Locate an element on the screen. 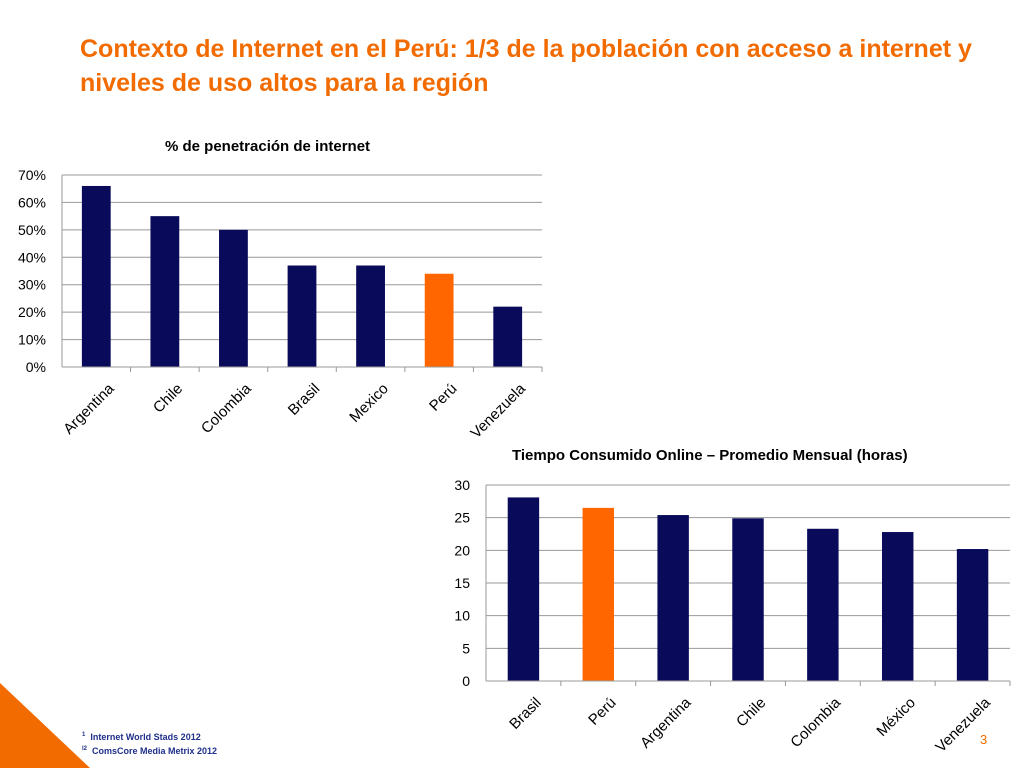 The width and height of the screenshot is (1024, 768). bar-mexico is located at coordinates (370, 316).